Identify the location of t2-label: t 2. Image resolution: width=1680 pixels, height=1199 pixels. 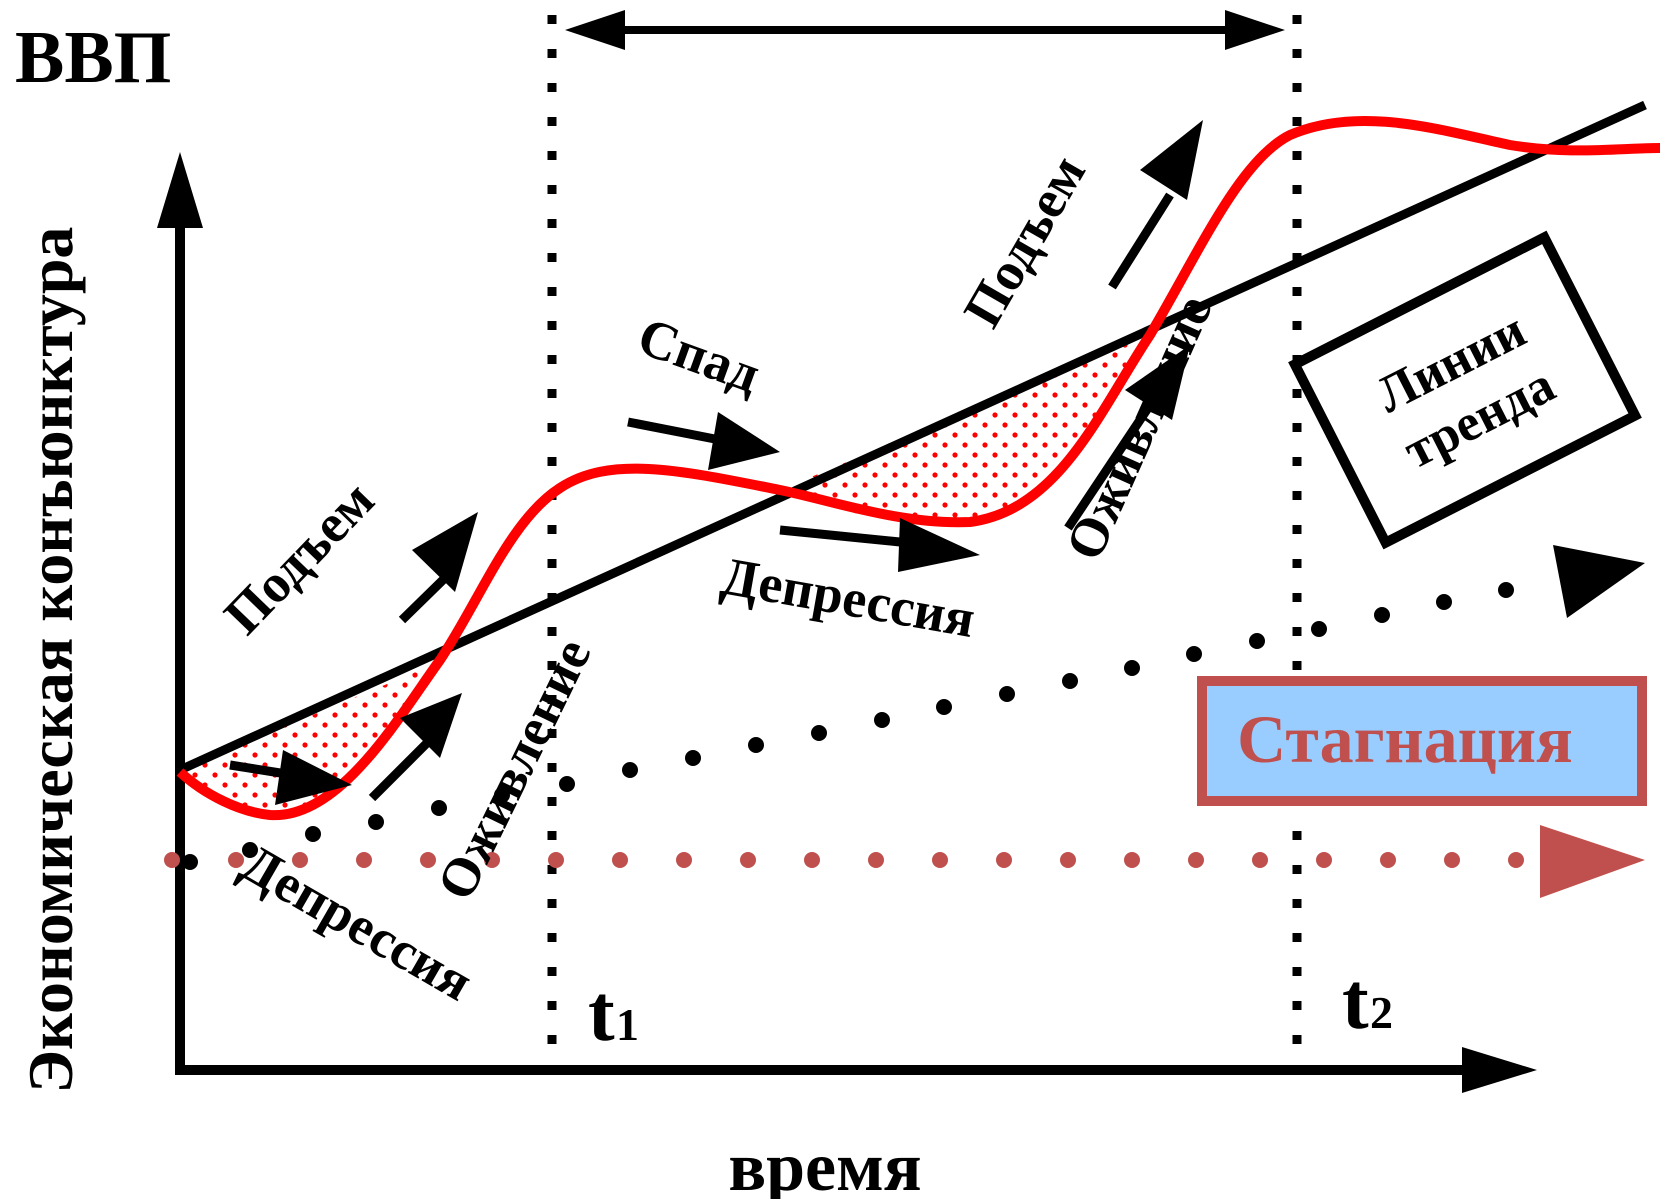
(1367, 1002).